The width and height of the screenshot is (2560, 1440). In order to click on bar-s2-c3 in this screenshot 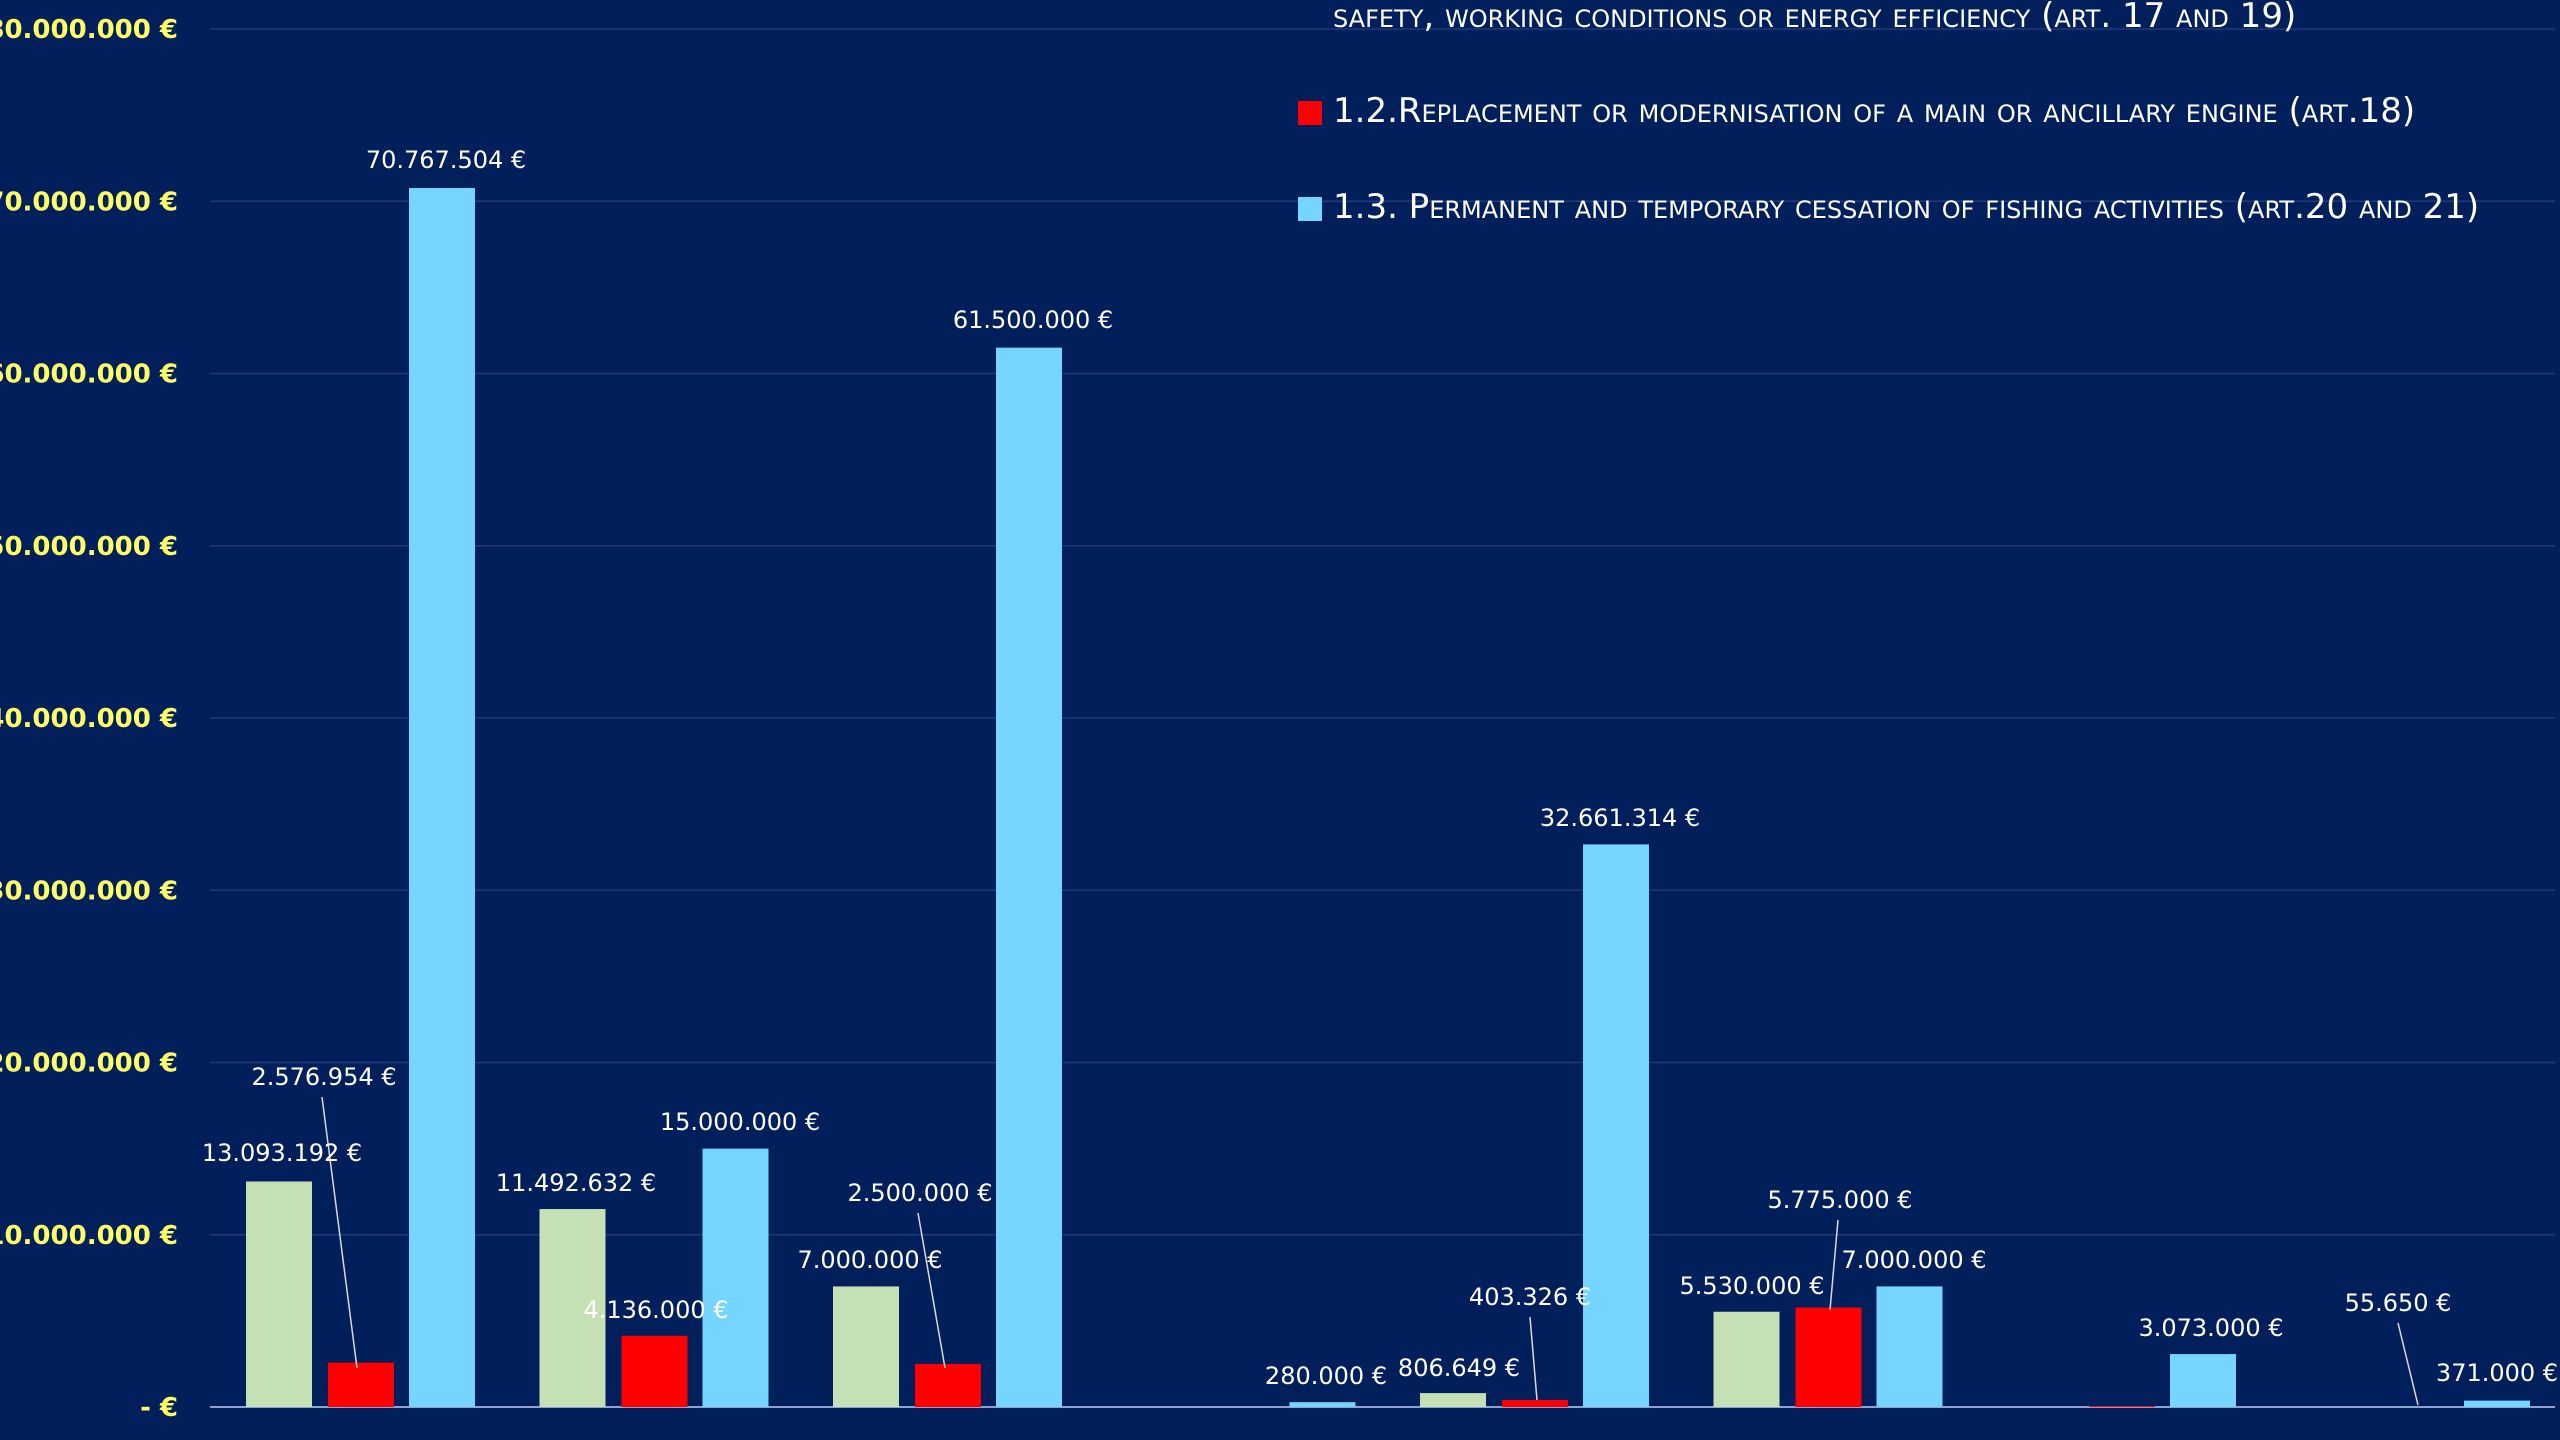, I will do `click(948, 1385)`.